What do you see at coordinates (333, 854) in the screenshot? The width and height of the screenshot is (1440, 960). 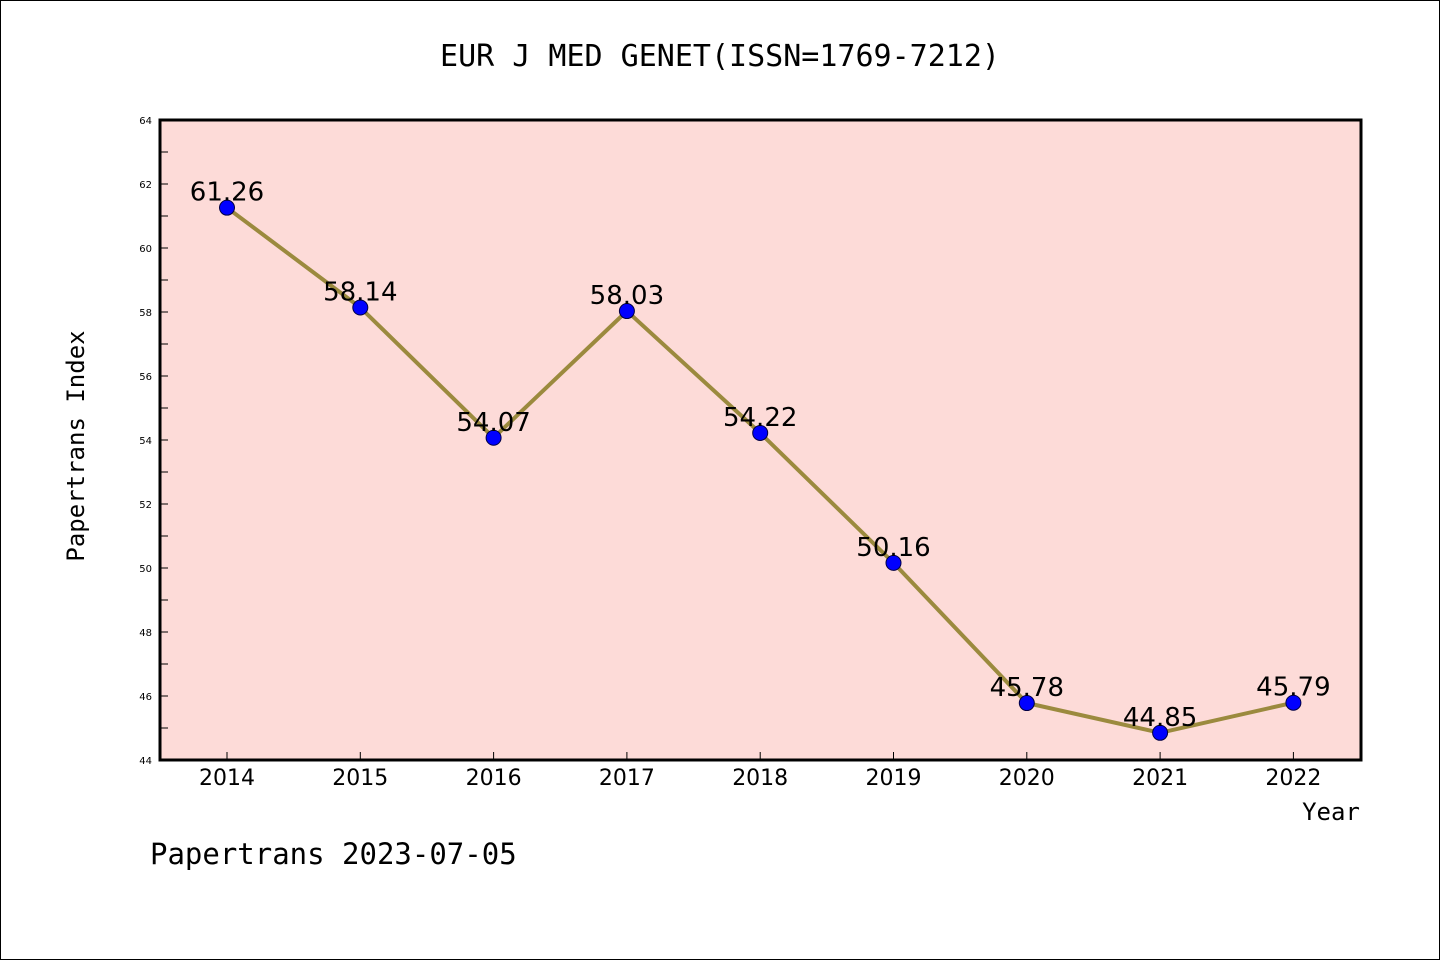 I see `footer-text: Papertrans 2023-07-05` at bounding box center [333, 854].